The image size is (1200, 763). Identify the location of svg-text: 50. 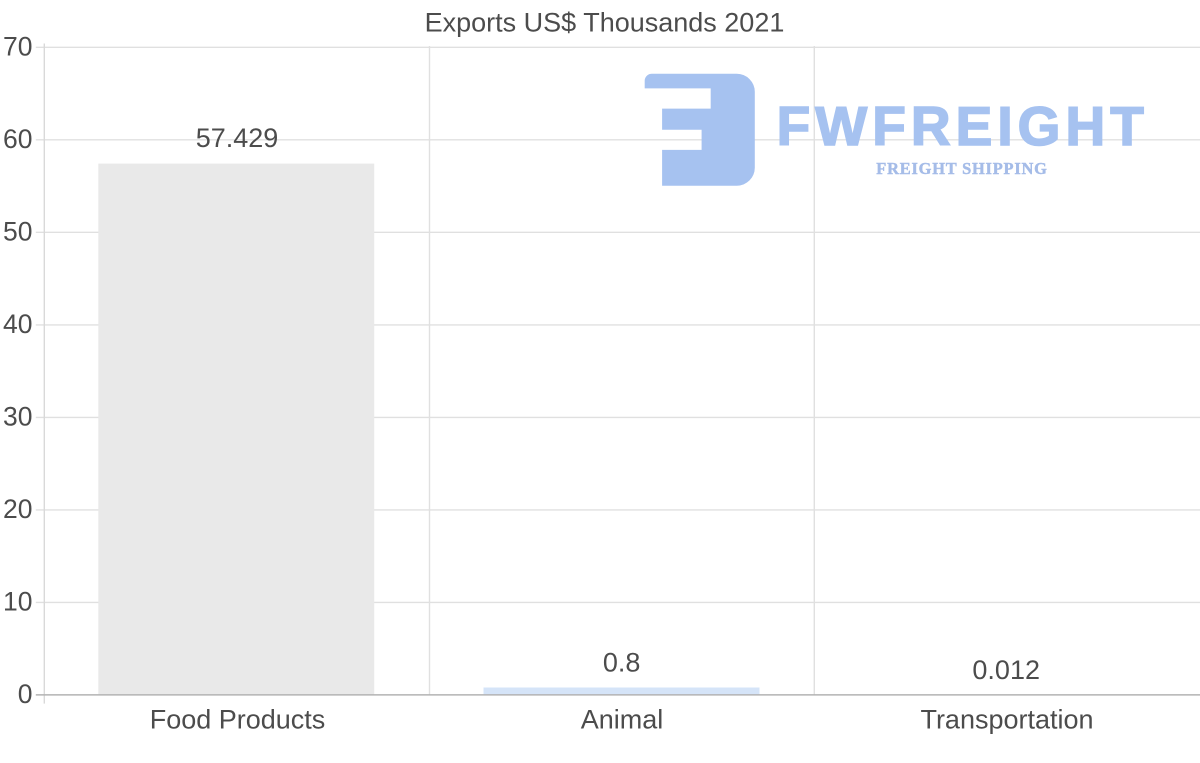
(17, 232).